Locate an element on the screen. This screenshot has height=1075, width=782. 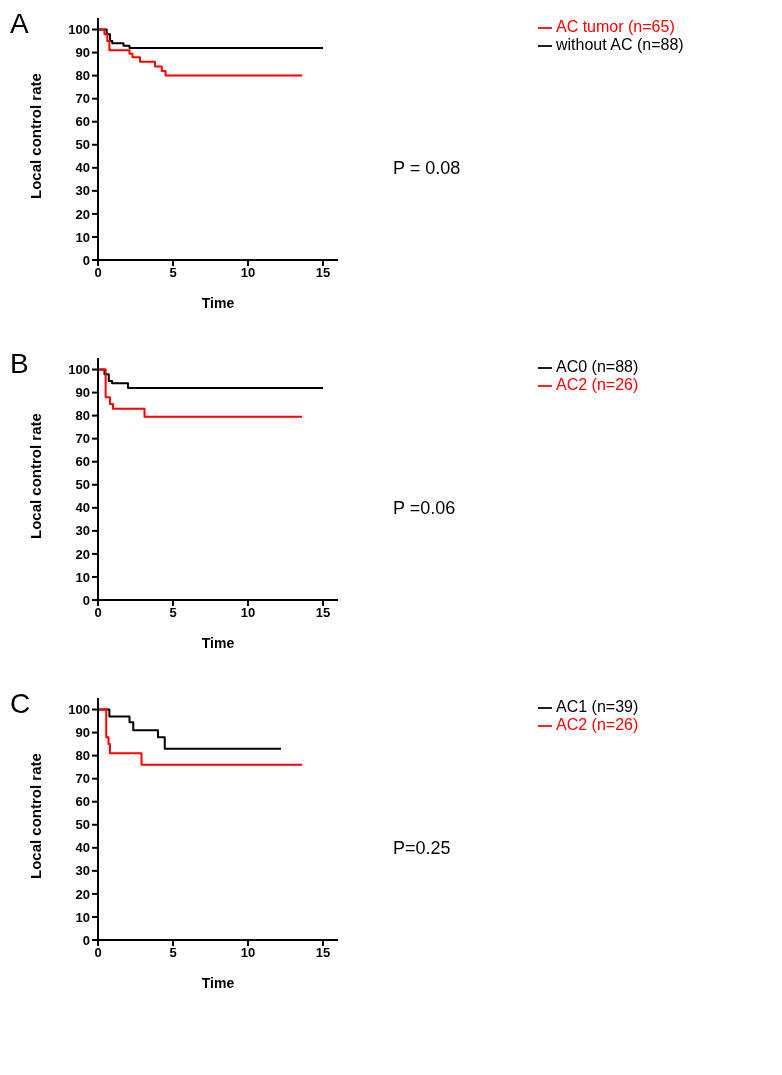
legend-label: AC tumor (n=65) is located at coordinates (615, 26).